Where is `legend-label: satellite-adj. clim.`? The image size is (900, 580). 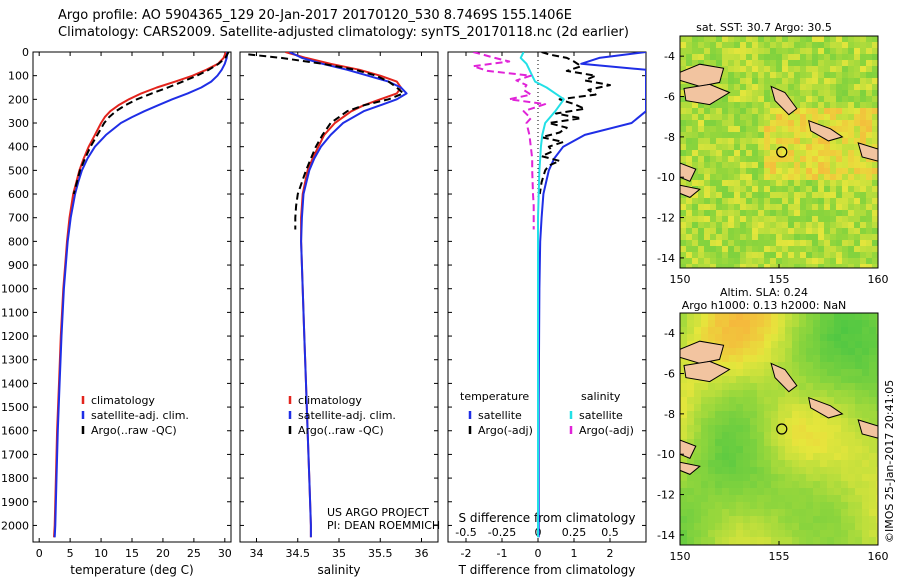
legend-label: satellite-adj. clim. is located at coordinates (347, 415).